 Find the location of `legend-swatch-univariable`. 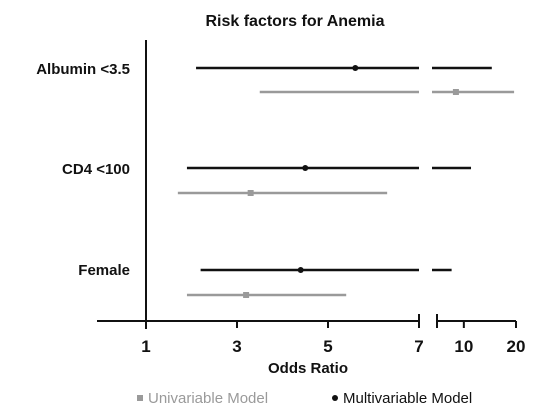

legend-swatch-univariable is located at coordinates (140, 398).